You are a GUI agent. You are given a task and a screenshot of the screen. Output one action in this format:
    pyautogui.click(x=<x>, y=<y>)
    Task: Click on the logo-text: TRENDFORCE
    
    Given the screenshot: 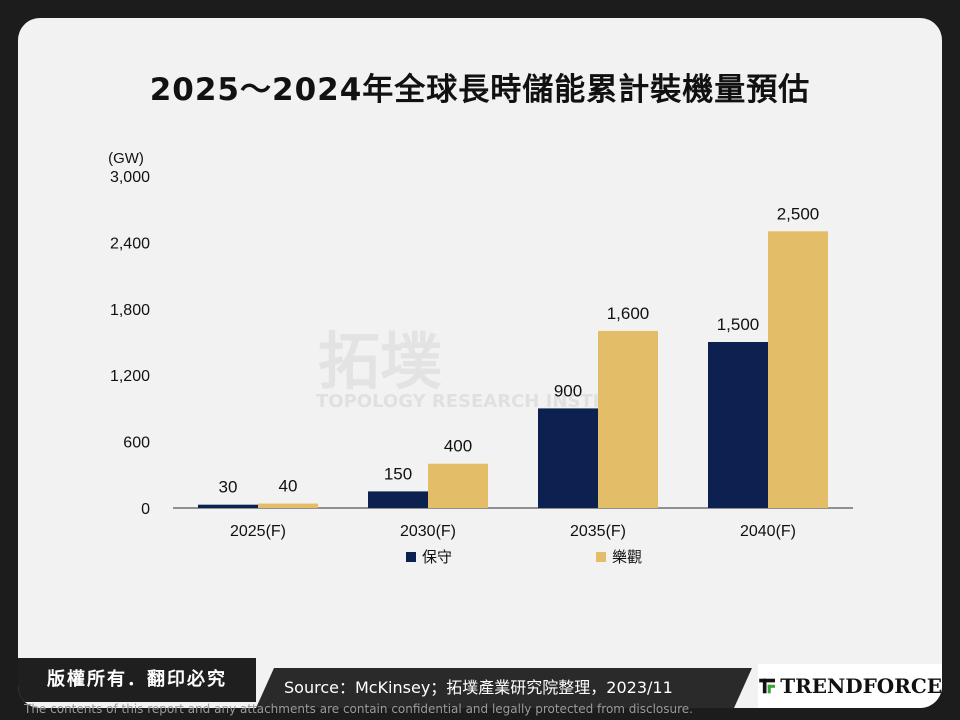 What is the action you would take?
    pyautogui.click(x=861, y=686)
    